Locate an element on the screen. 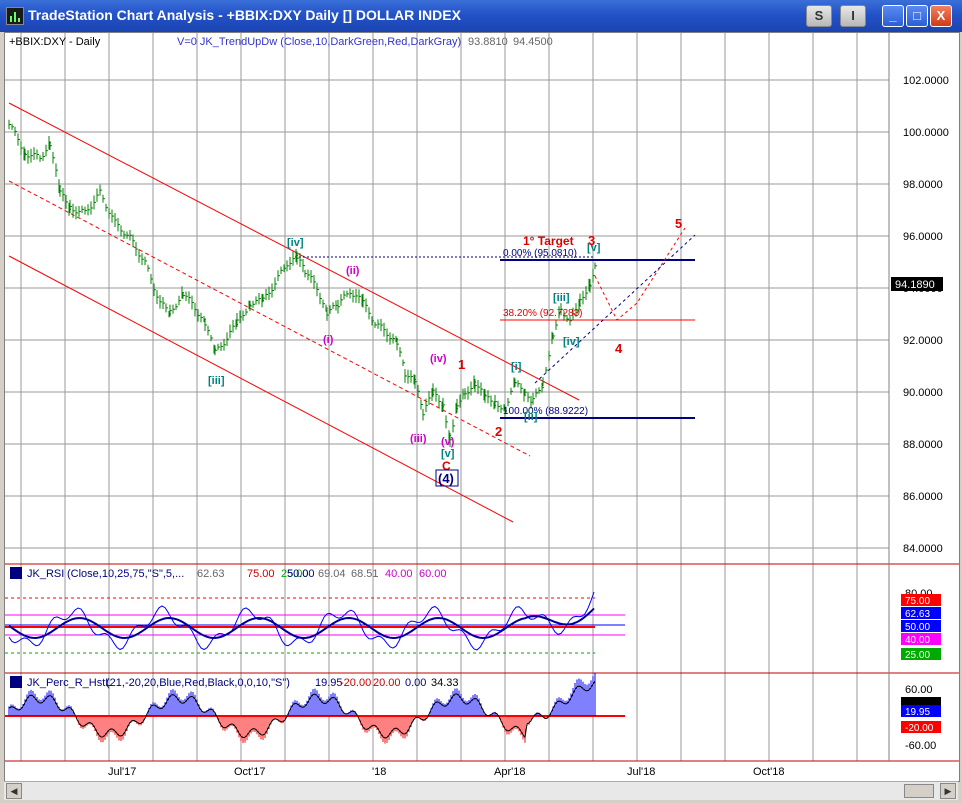 The width and height of the screenshot is (962, 803). rsi-average-line is located at coordinates (301, 623).